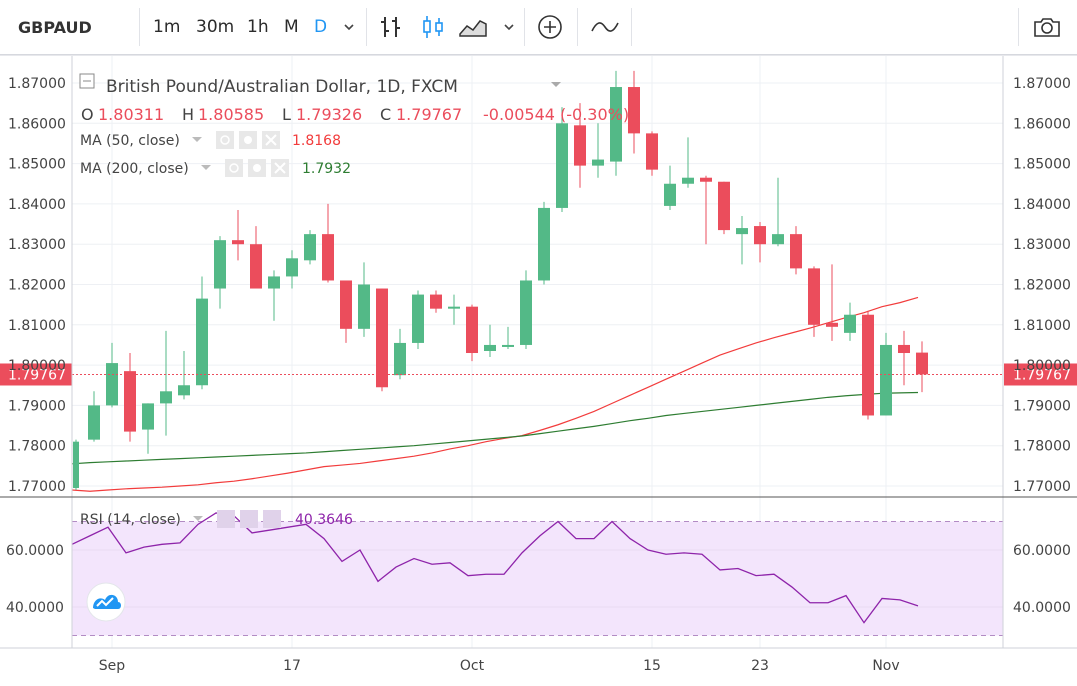 The height and width of the screenshot is (686, 1077). I want to click on rsi-remove-icon, so click(272, 519).